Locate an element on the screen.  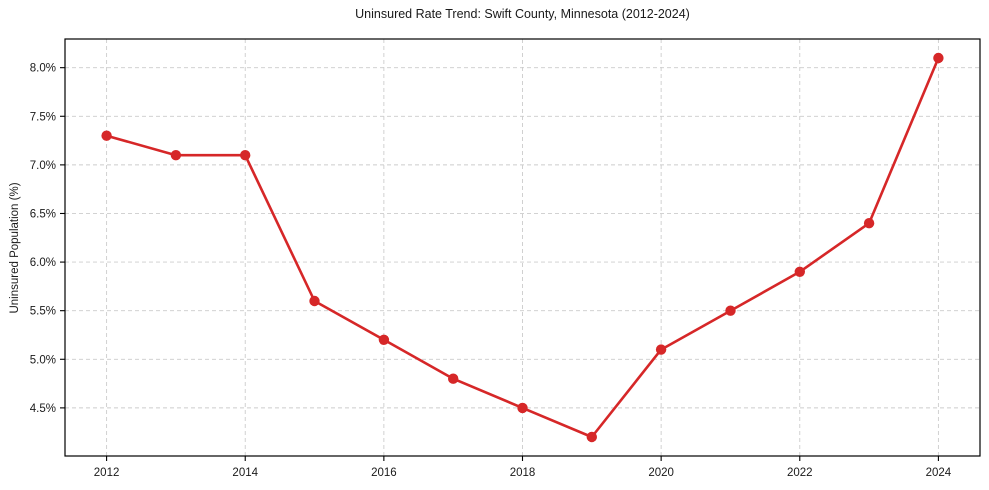
y-tick-label: 6.5% is located at coordinates (43, 214).